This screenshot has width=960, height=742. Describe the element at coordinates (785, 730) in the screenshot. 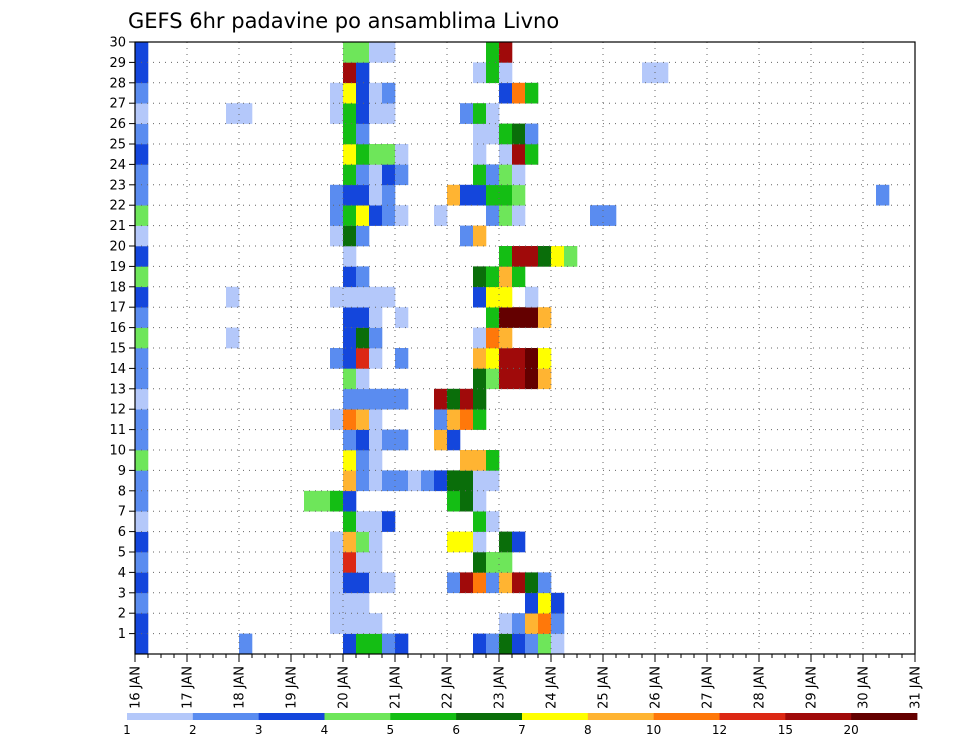

I see `colorbar-label: 15` at that location.